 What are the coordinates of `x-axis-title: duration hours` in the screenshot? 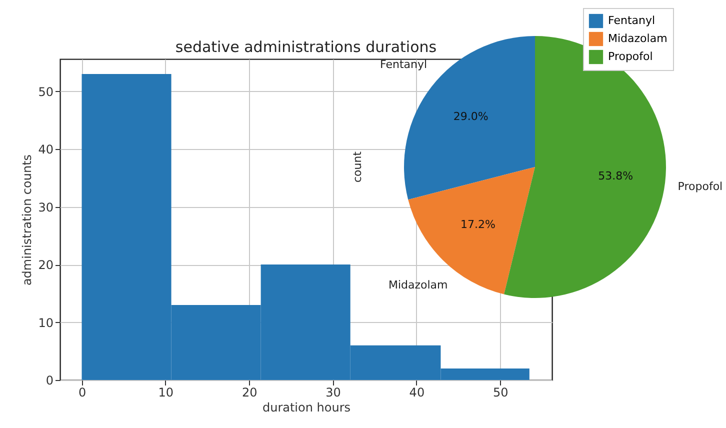 It's located at (306, 407).